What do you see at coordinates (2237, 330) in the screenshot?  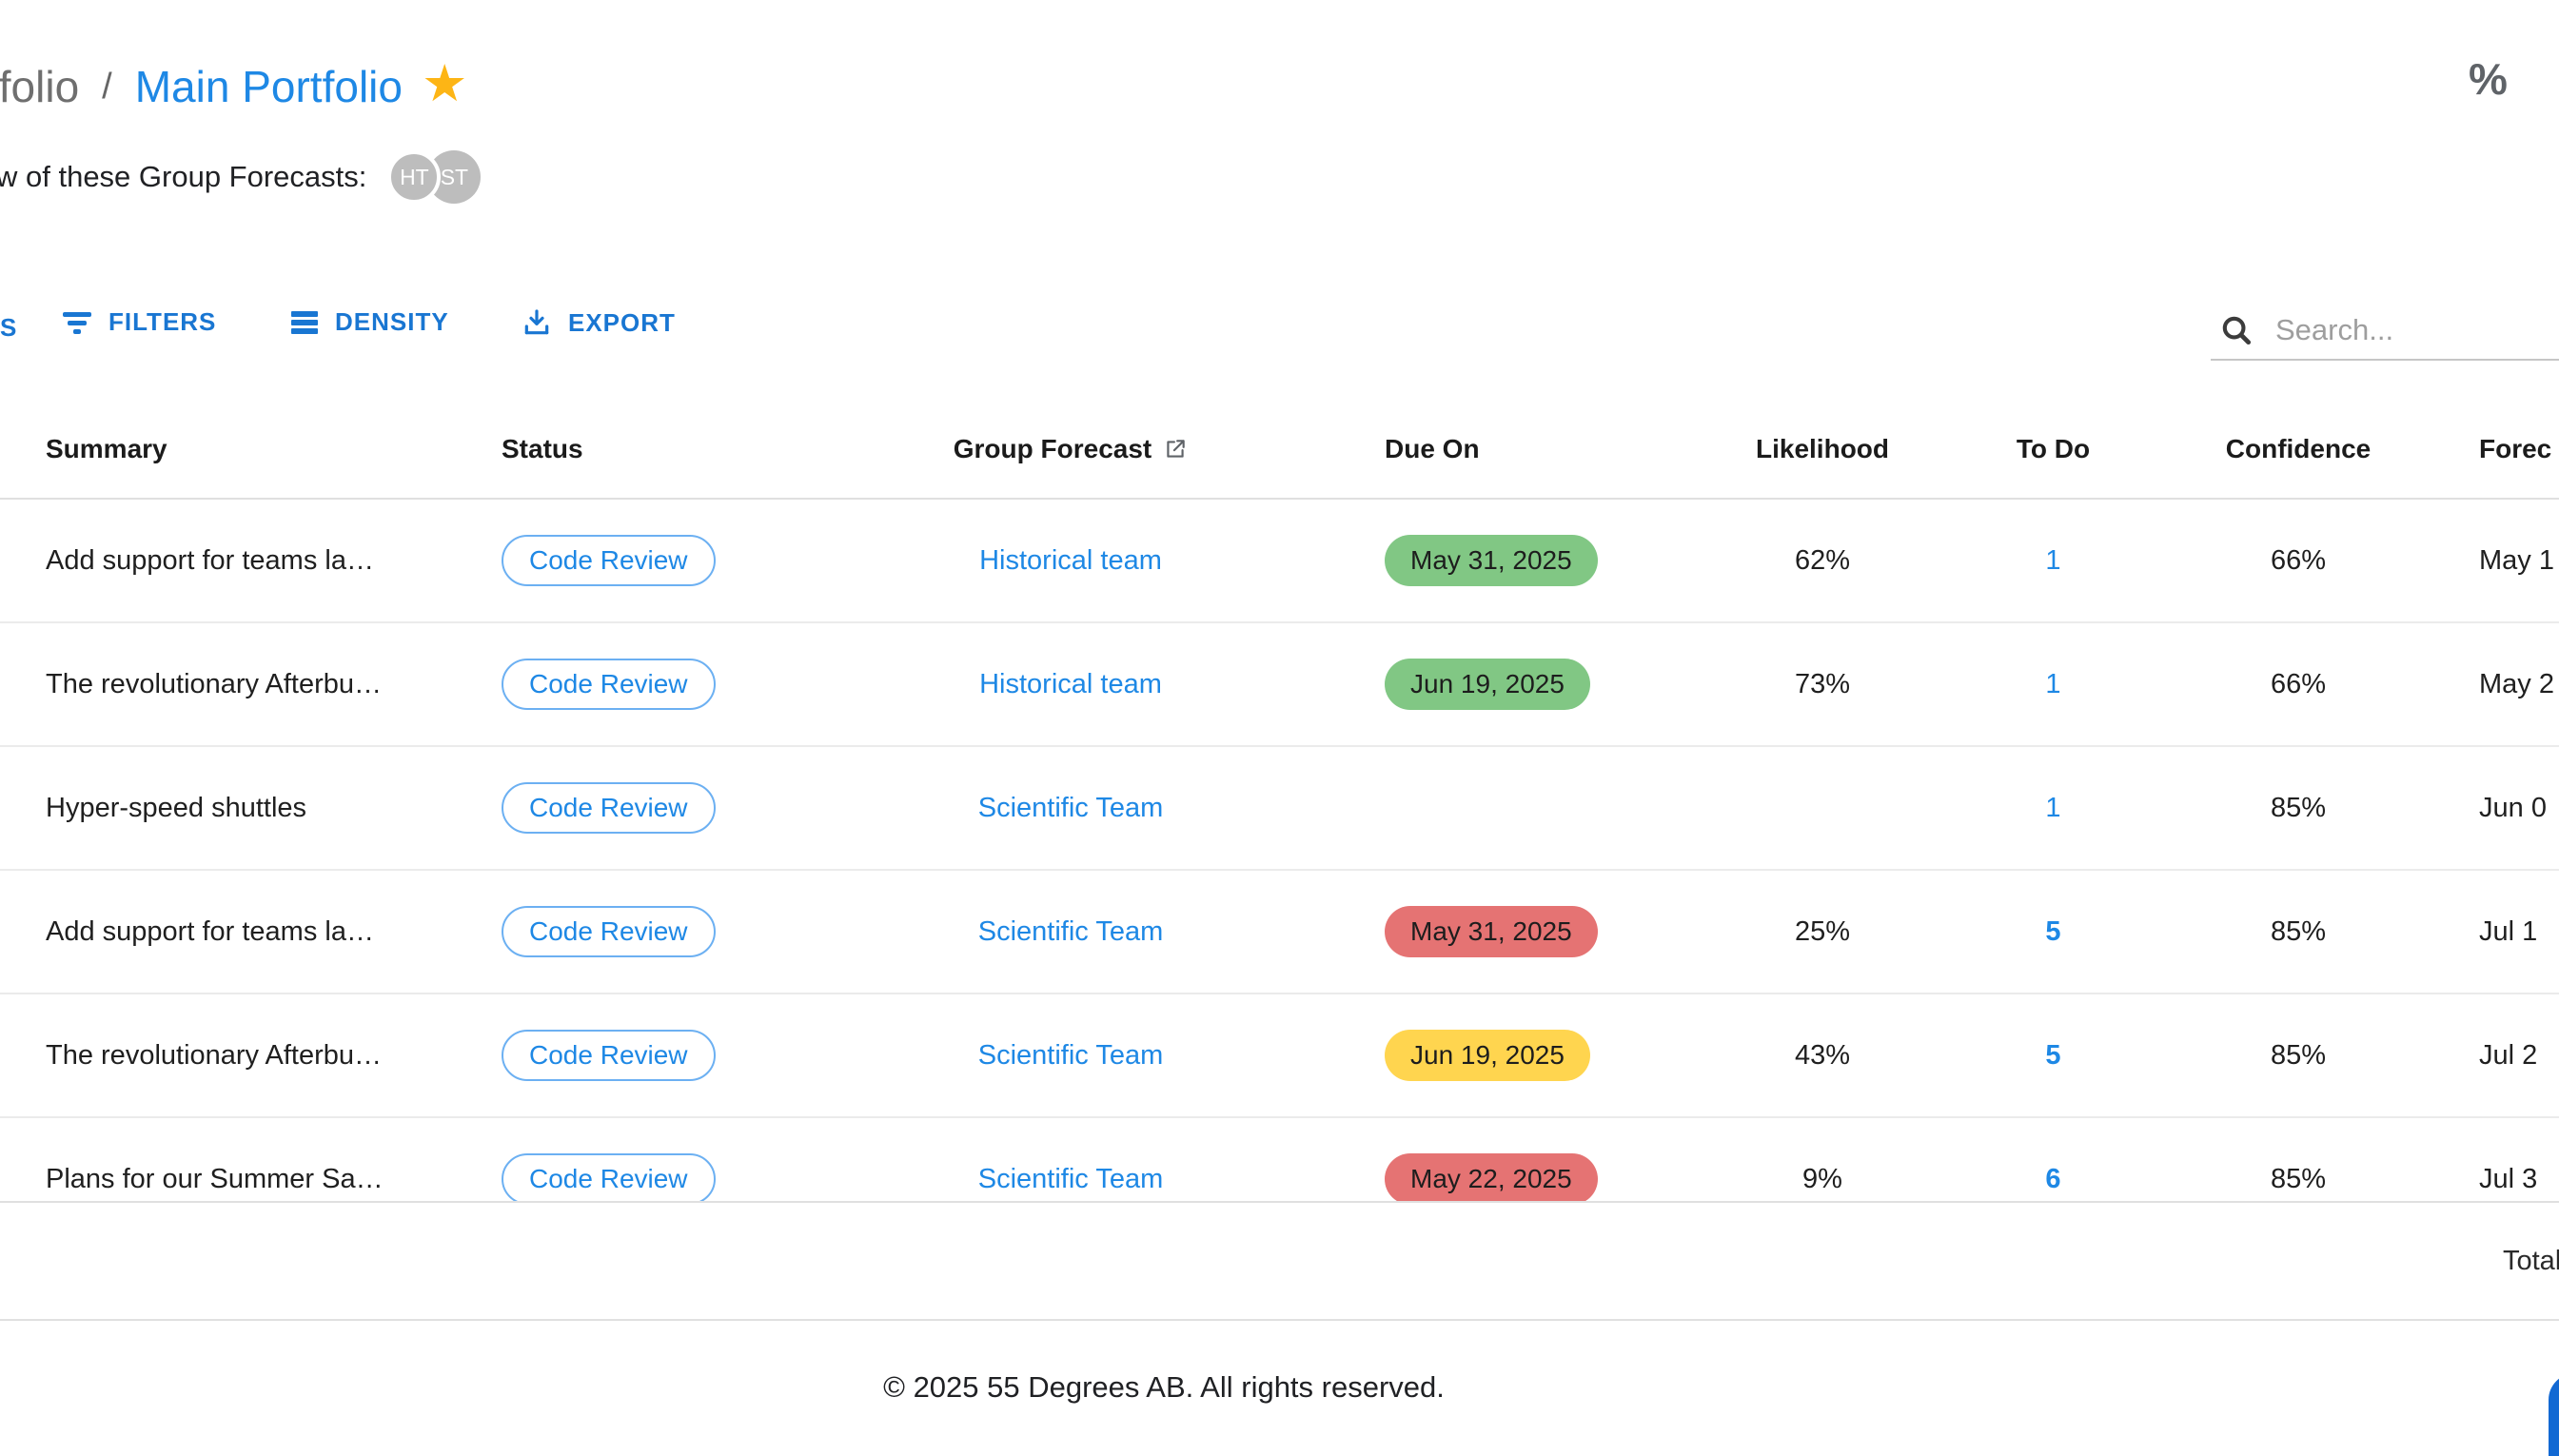 I see `search-icon` at bounding box center [2237, 330].